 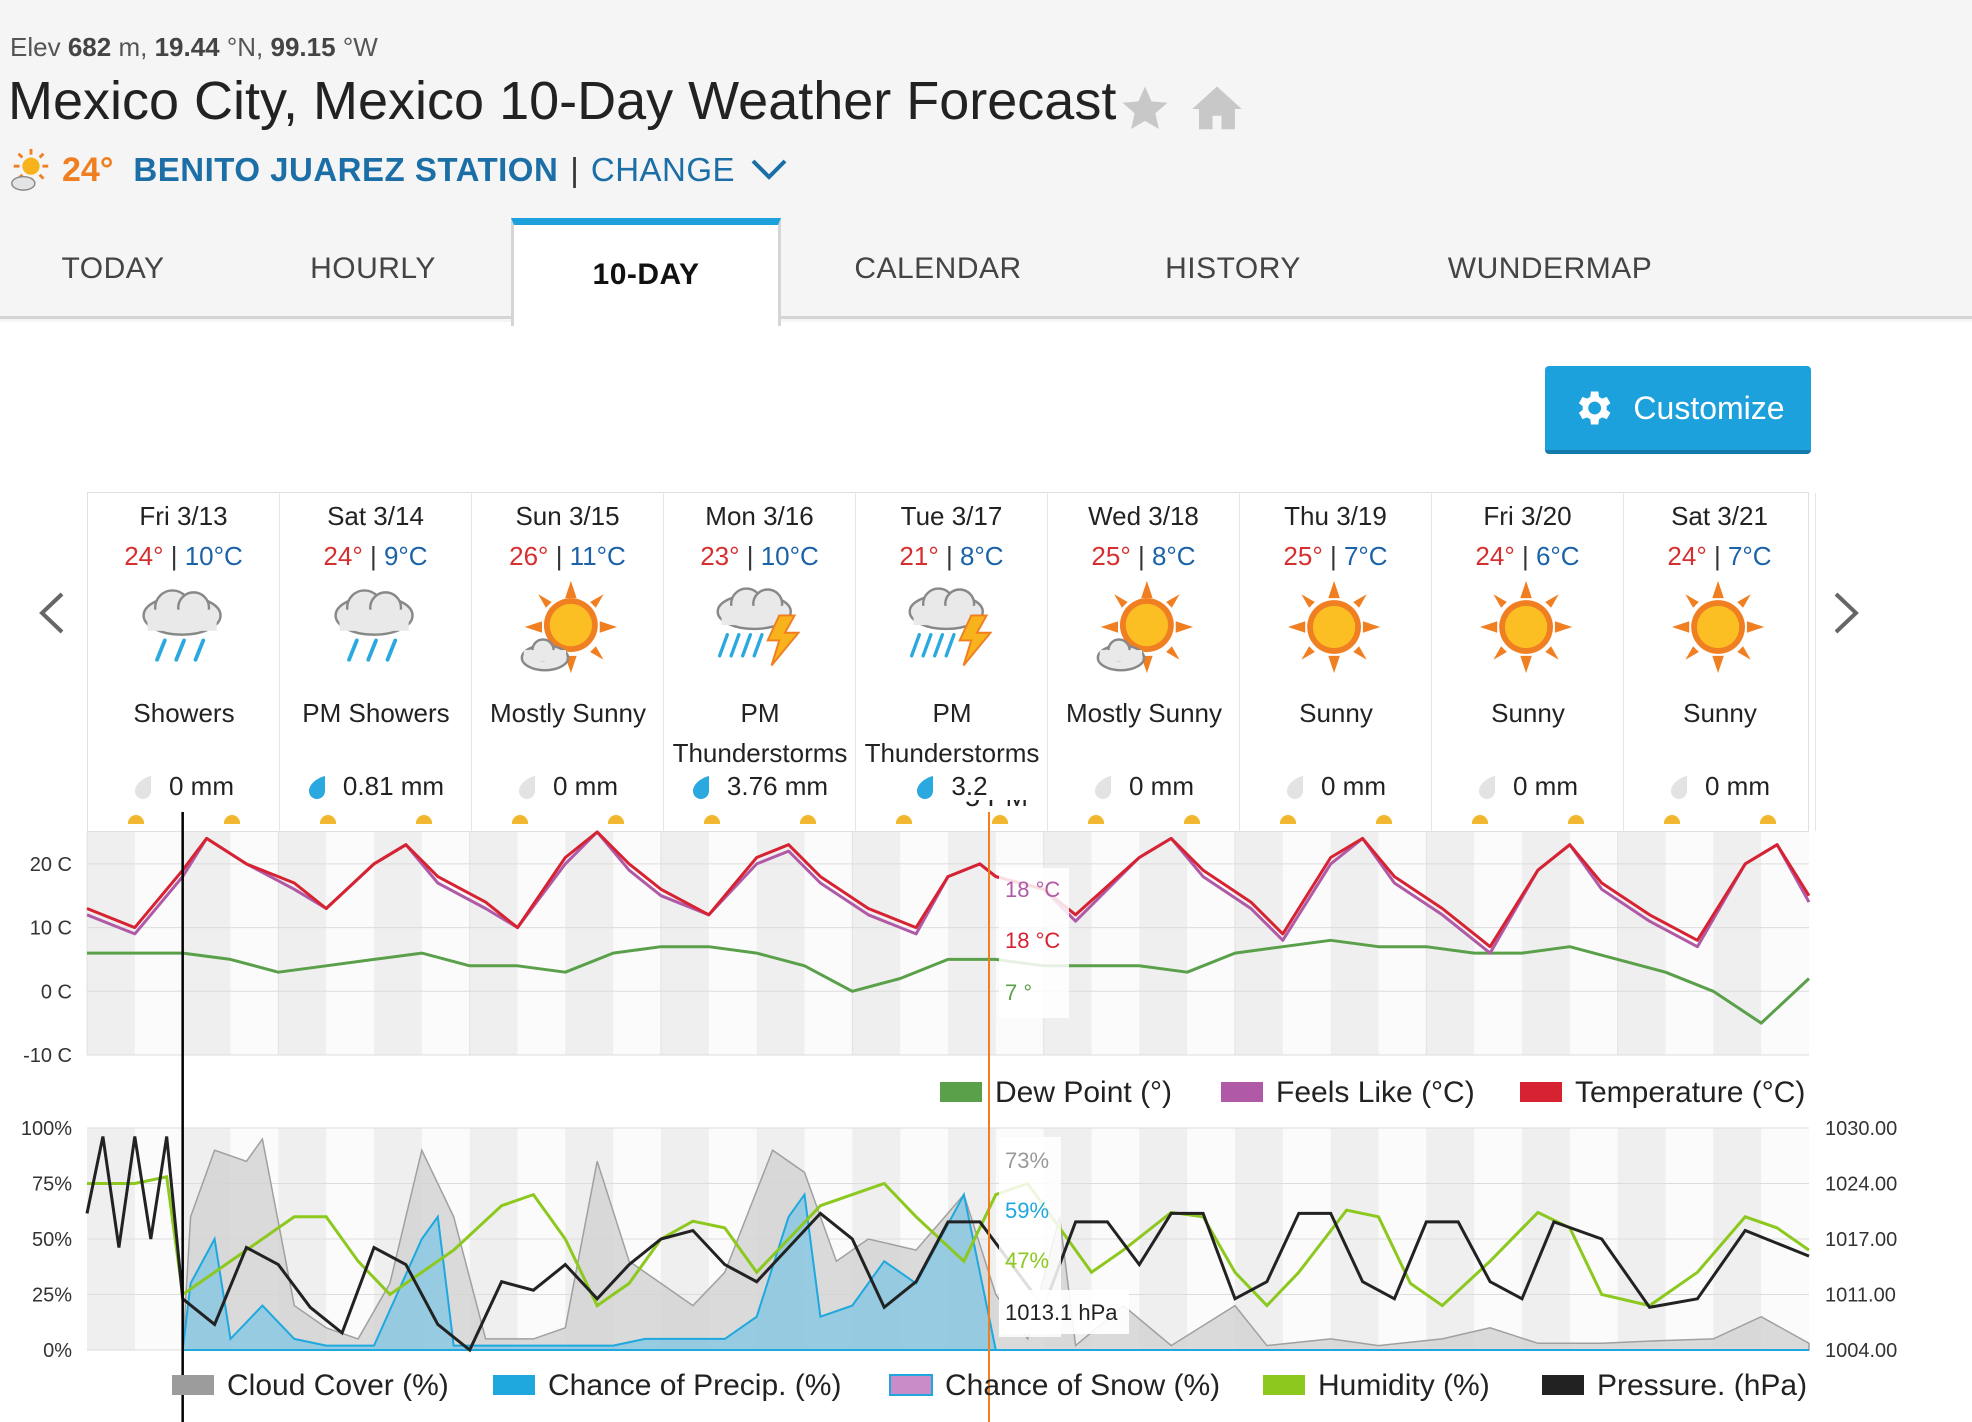 I want to click on day-date: Fri 3/13, so click(x=183, y=516).